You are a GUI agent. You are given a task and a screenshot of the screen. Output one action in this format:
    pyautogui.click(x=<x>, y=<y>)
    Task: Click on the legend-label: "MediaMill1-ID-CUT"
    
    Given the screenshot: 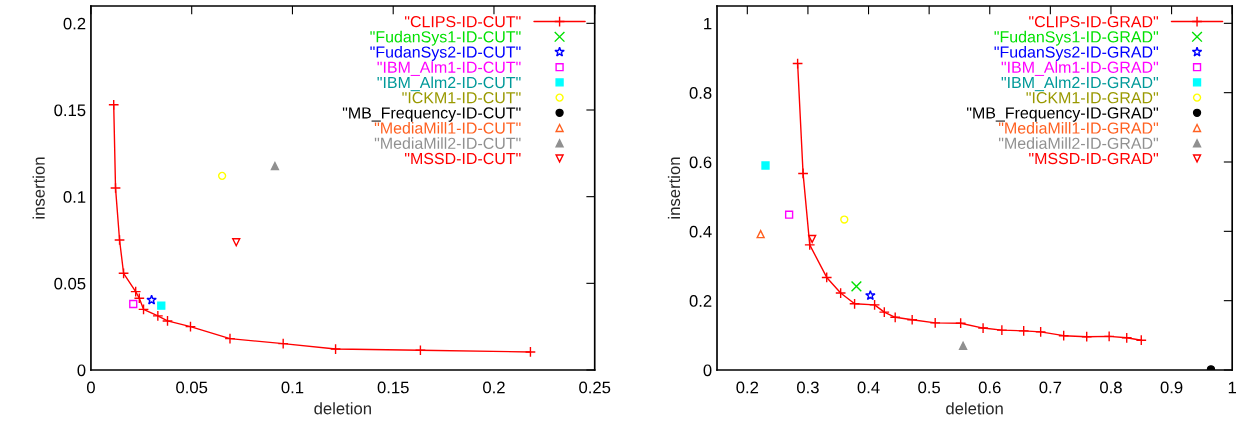 What is the action you would take?
    pyautogui.click(x=447, y=128)
    